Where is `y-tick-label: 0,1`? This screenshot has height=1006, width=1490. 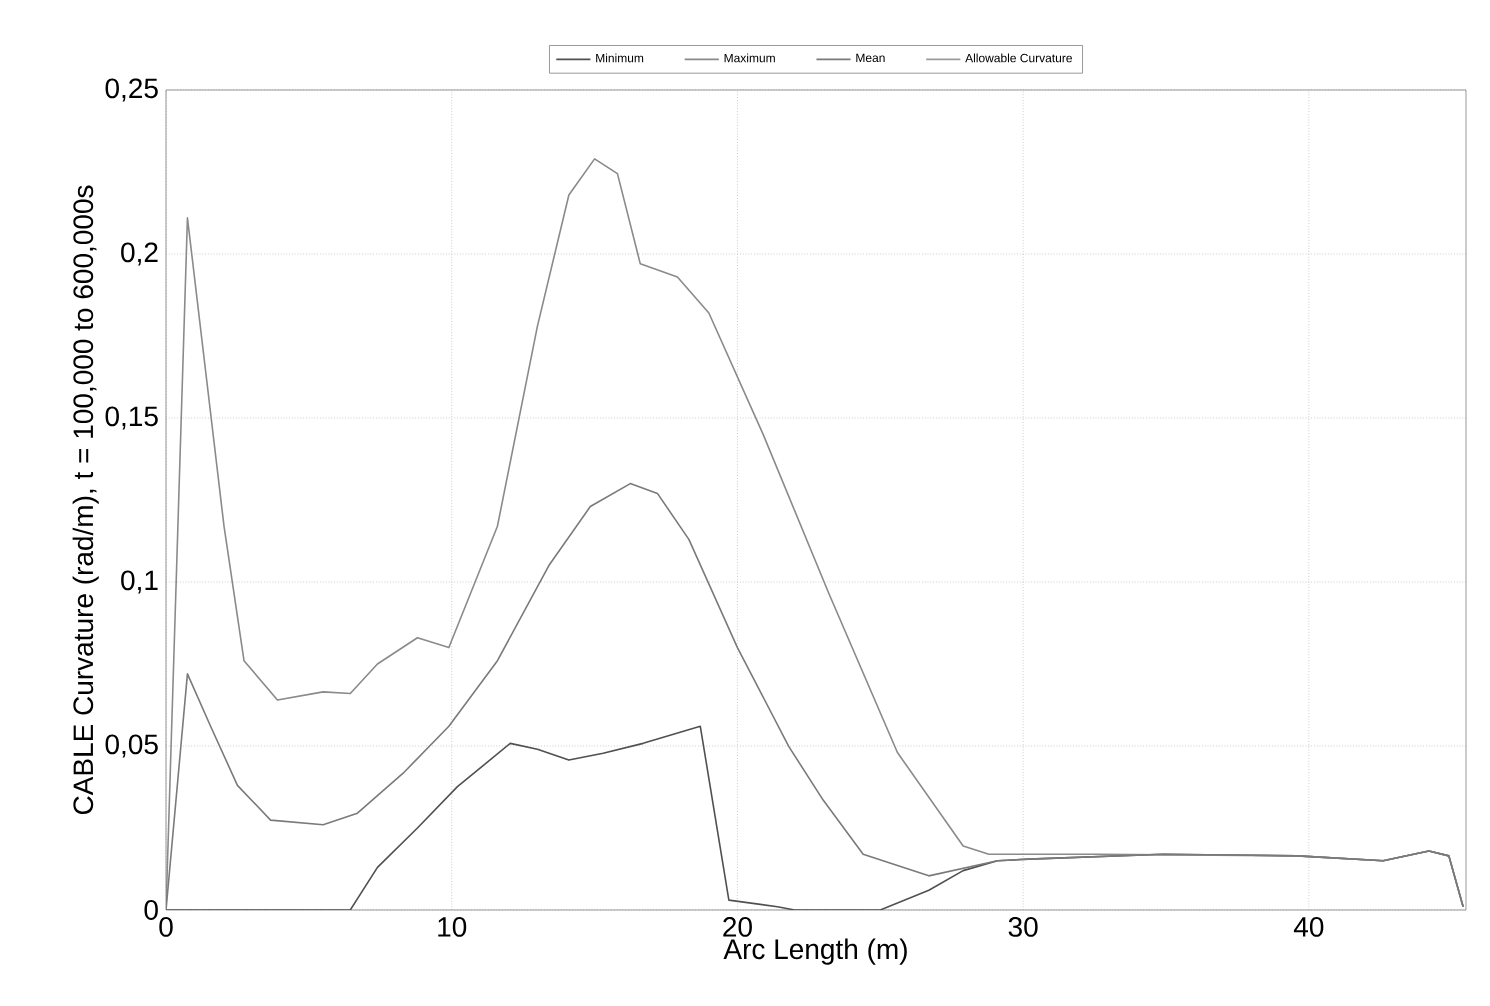 y-tick-label: 0,1 is located at coordinates (139, 582).